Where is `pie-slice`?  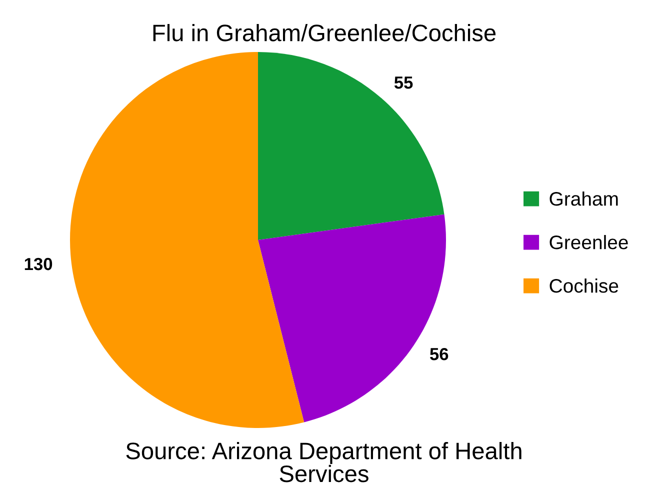
pie-slice is located at coordinates (351, 146).